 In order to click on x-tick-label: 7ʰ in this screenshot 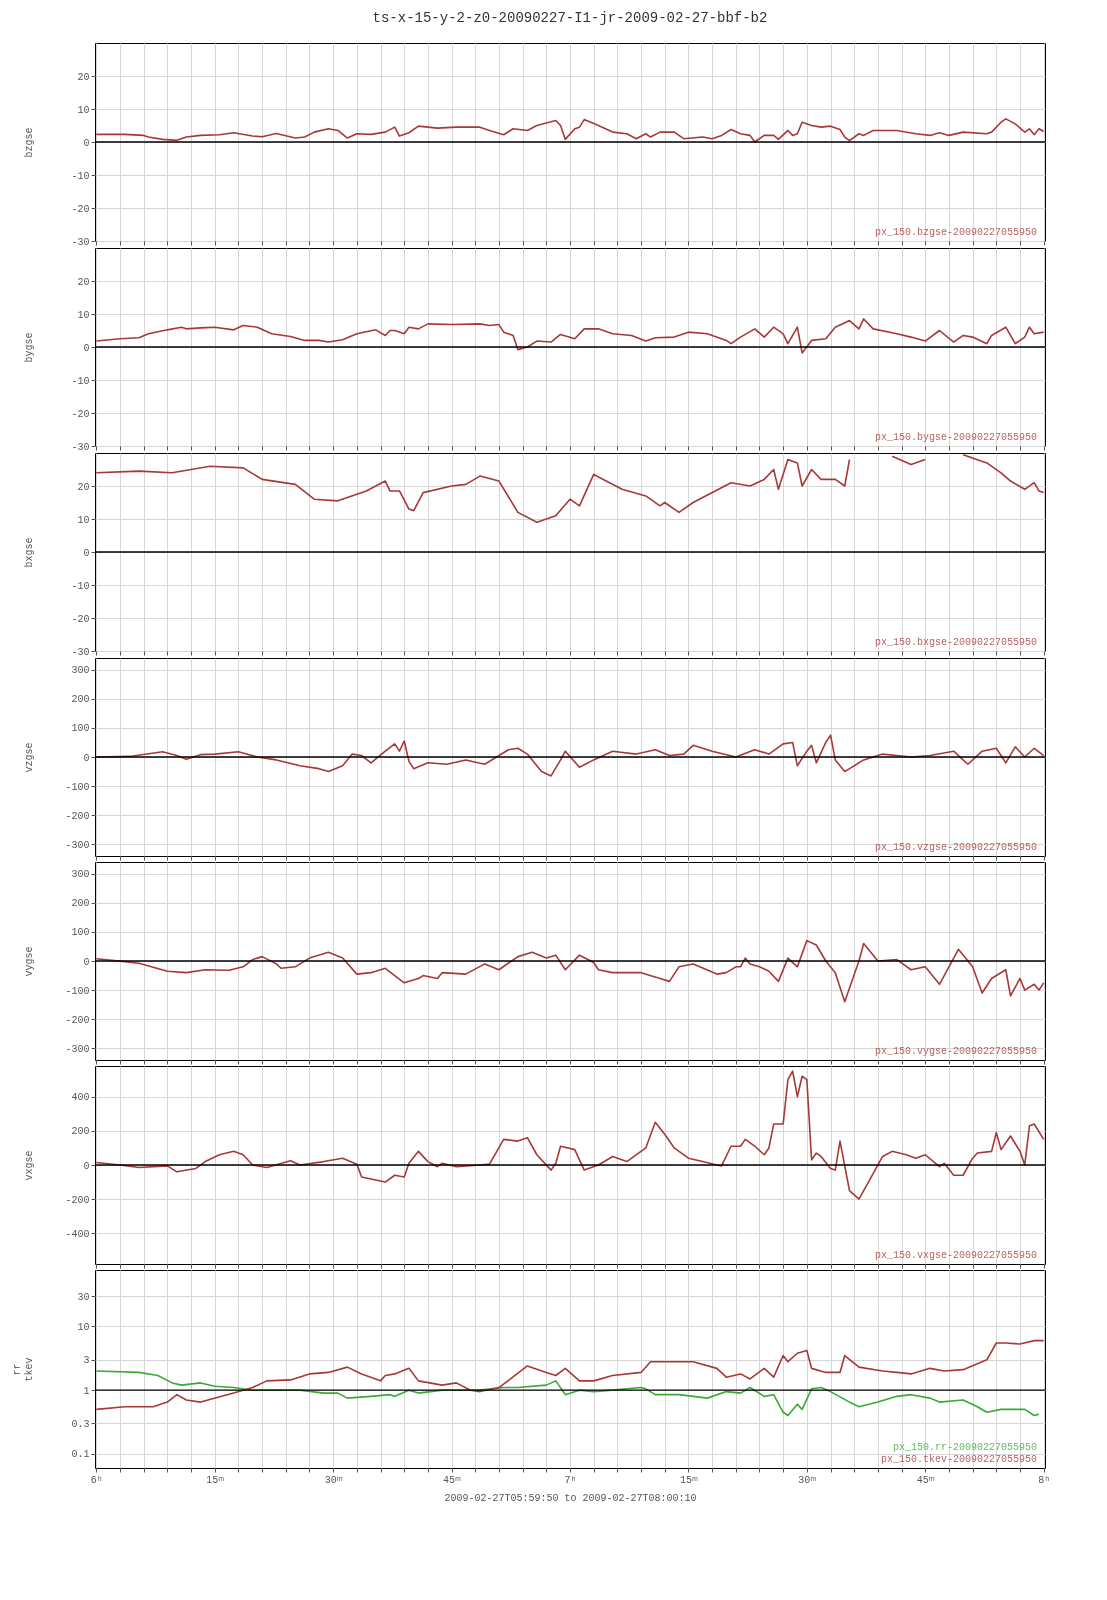, I will do `click(570, 1480)`.